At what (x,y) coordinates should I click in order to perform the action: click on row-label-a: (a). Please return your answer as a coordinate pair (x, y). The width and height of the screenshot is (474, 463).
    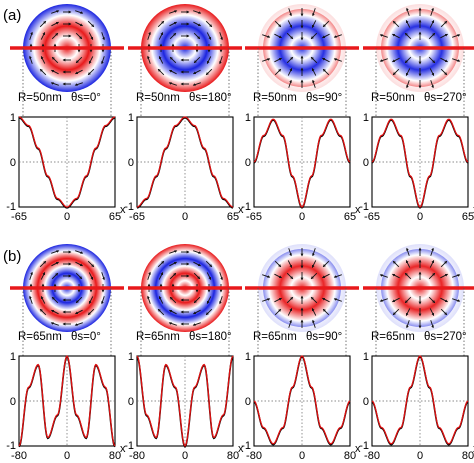
    Looking at the image, I should click on (12, 15).